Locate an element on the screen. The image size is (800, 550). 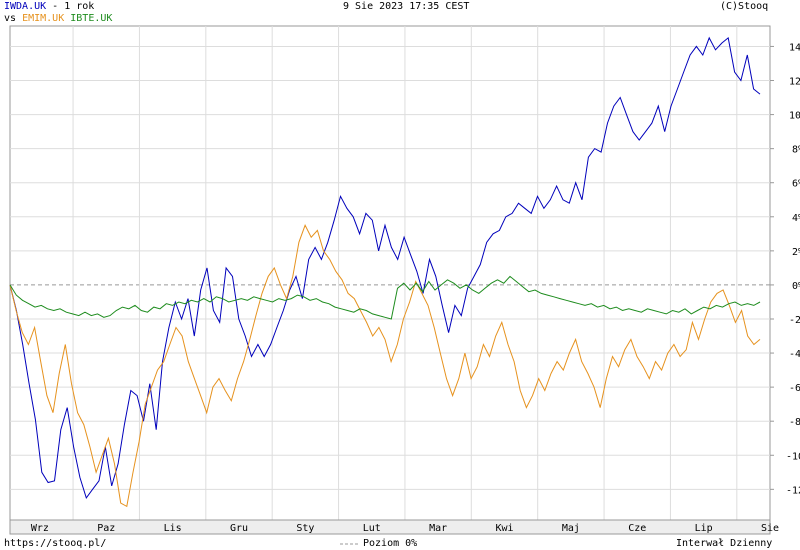
x-tick-label: Sty is located at coordinates (305, 528).